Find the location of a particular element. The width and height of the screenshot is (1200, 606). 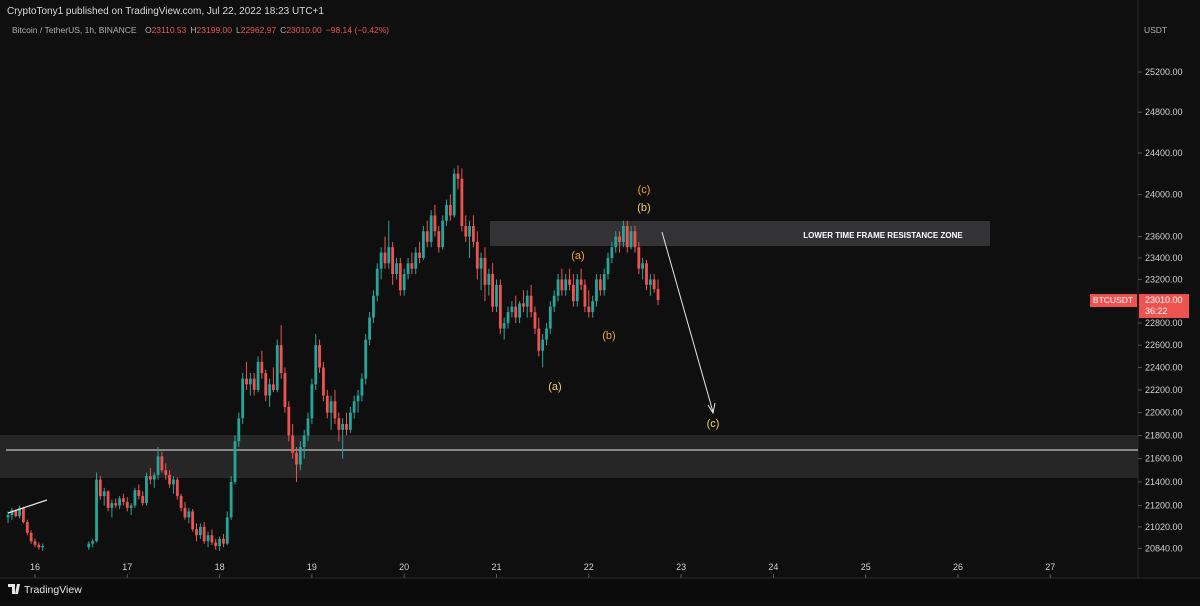

y-tick-label: 24000.00 is located at coordinates (1164, 194).